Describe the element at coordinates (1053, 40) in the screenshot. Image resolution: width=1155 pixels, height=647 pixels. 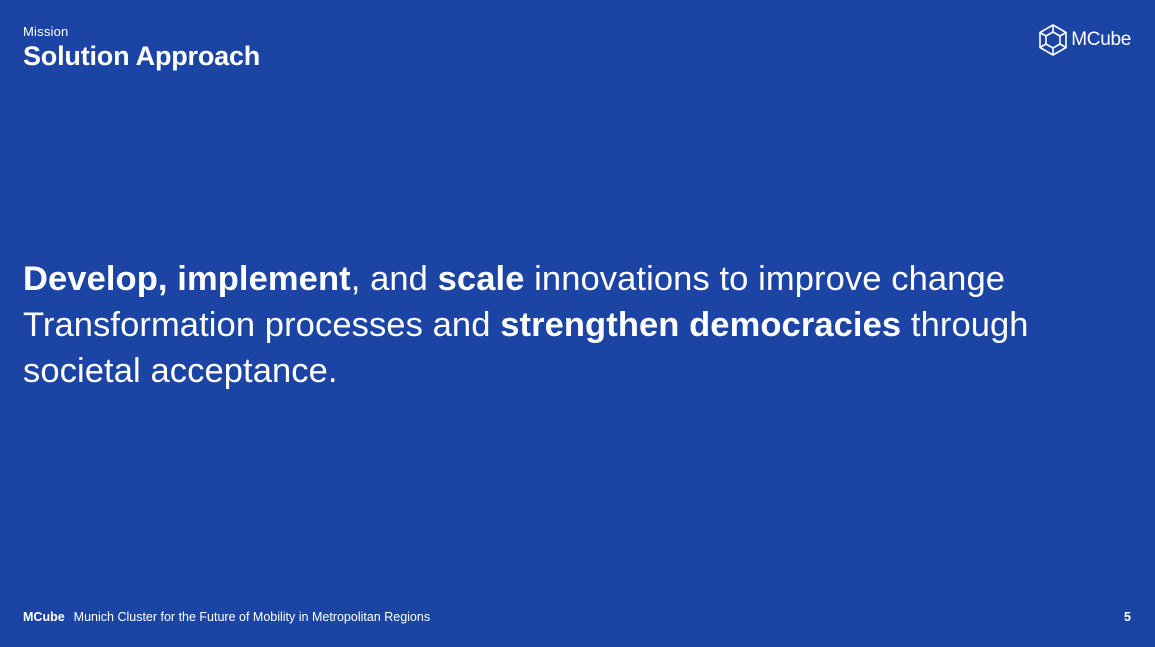
I see `cube-icon` at that location.